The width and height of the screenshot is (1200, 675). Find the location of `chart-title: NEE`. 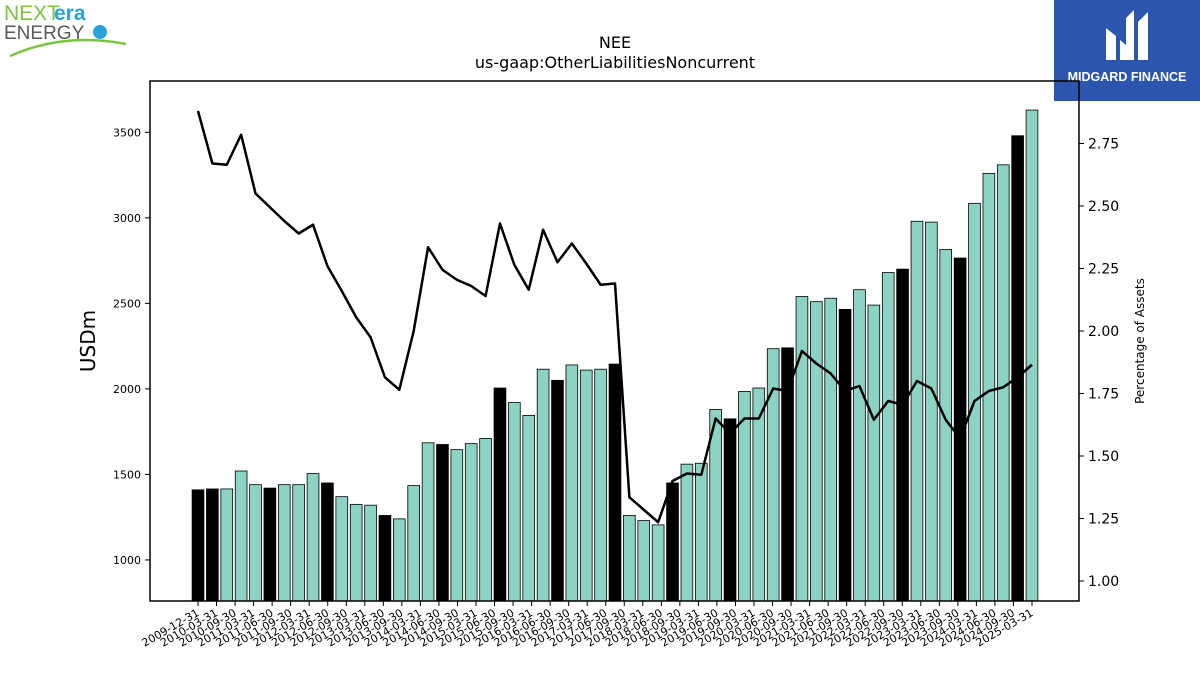

chart-title: NEE is located at coordinates (615, 42).